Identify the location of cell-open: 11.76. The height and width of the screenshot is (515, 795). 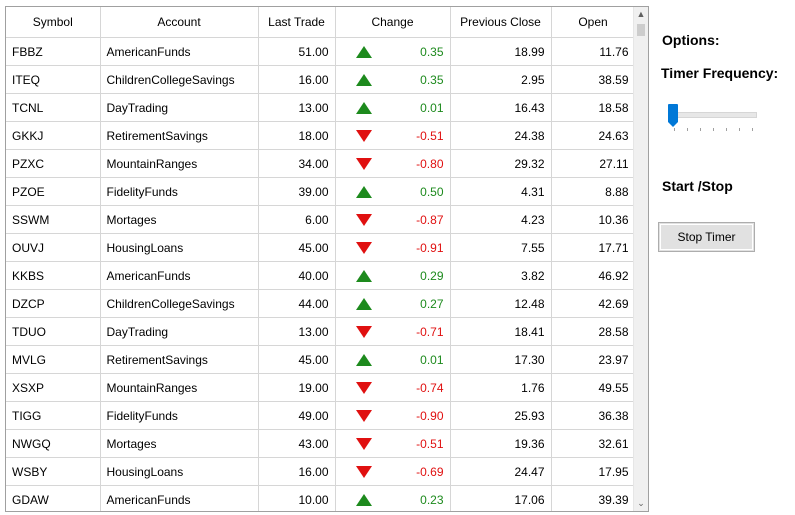
(593, 51).